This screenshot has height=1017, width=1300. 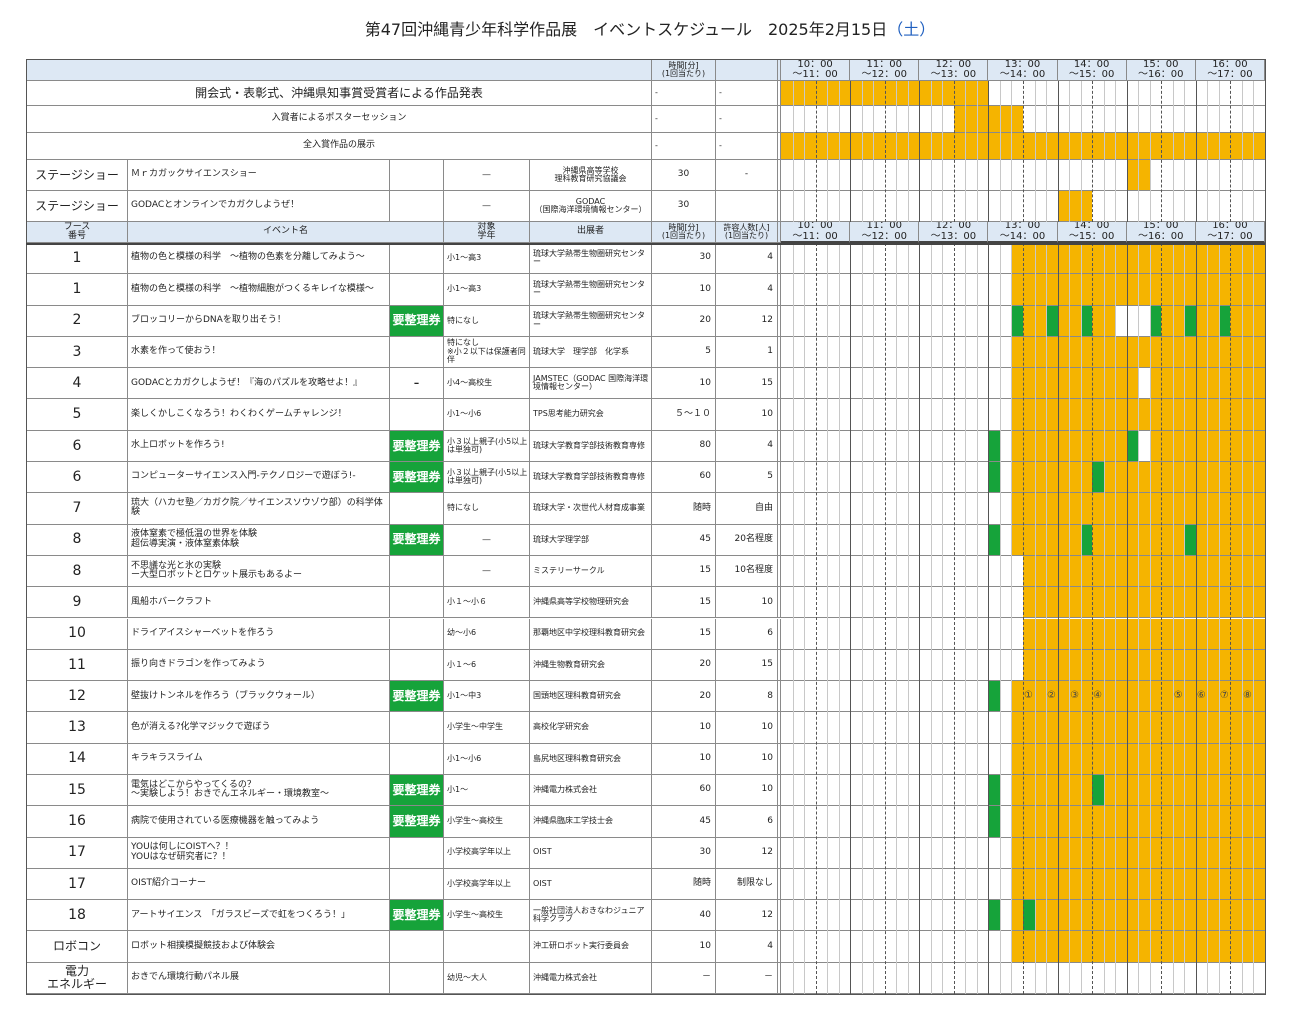 What do you see at coordinates (259, 321) in the screenshot?
I see `event-cell: ブロッコリーからDNAを取り出そう！` at bounding box center [259, 321].